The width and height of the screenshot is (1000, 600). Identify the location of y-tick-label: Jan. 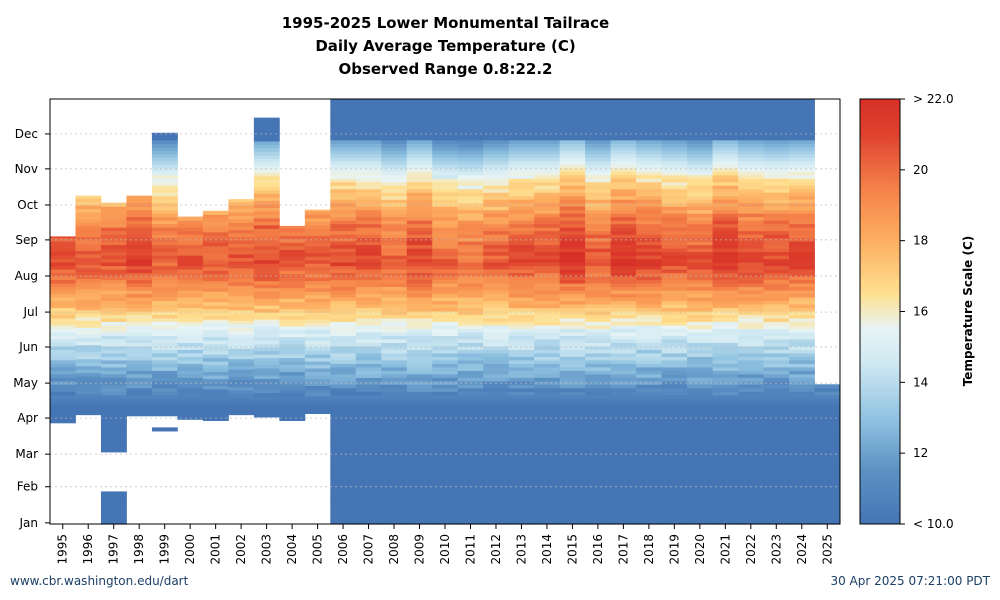
(29, 523).